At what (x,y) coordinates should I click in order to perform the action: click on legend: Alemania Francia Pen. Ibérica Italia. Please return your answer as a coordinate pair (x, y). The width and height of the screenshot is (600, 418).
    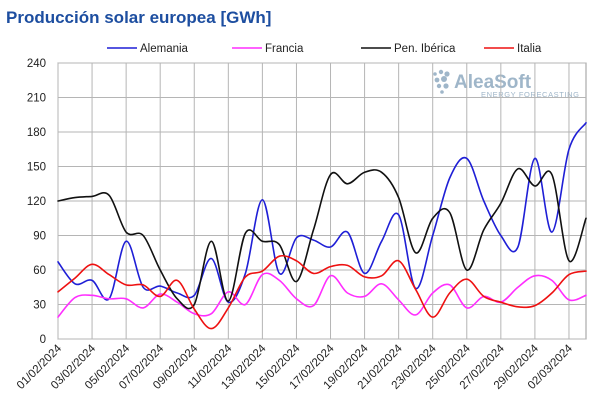
    Looking at the image, I should click on (324, 49).